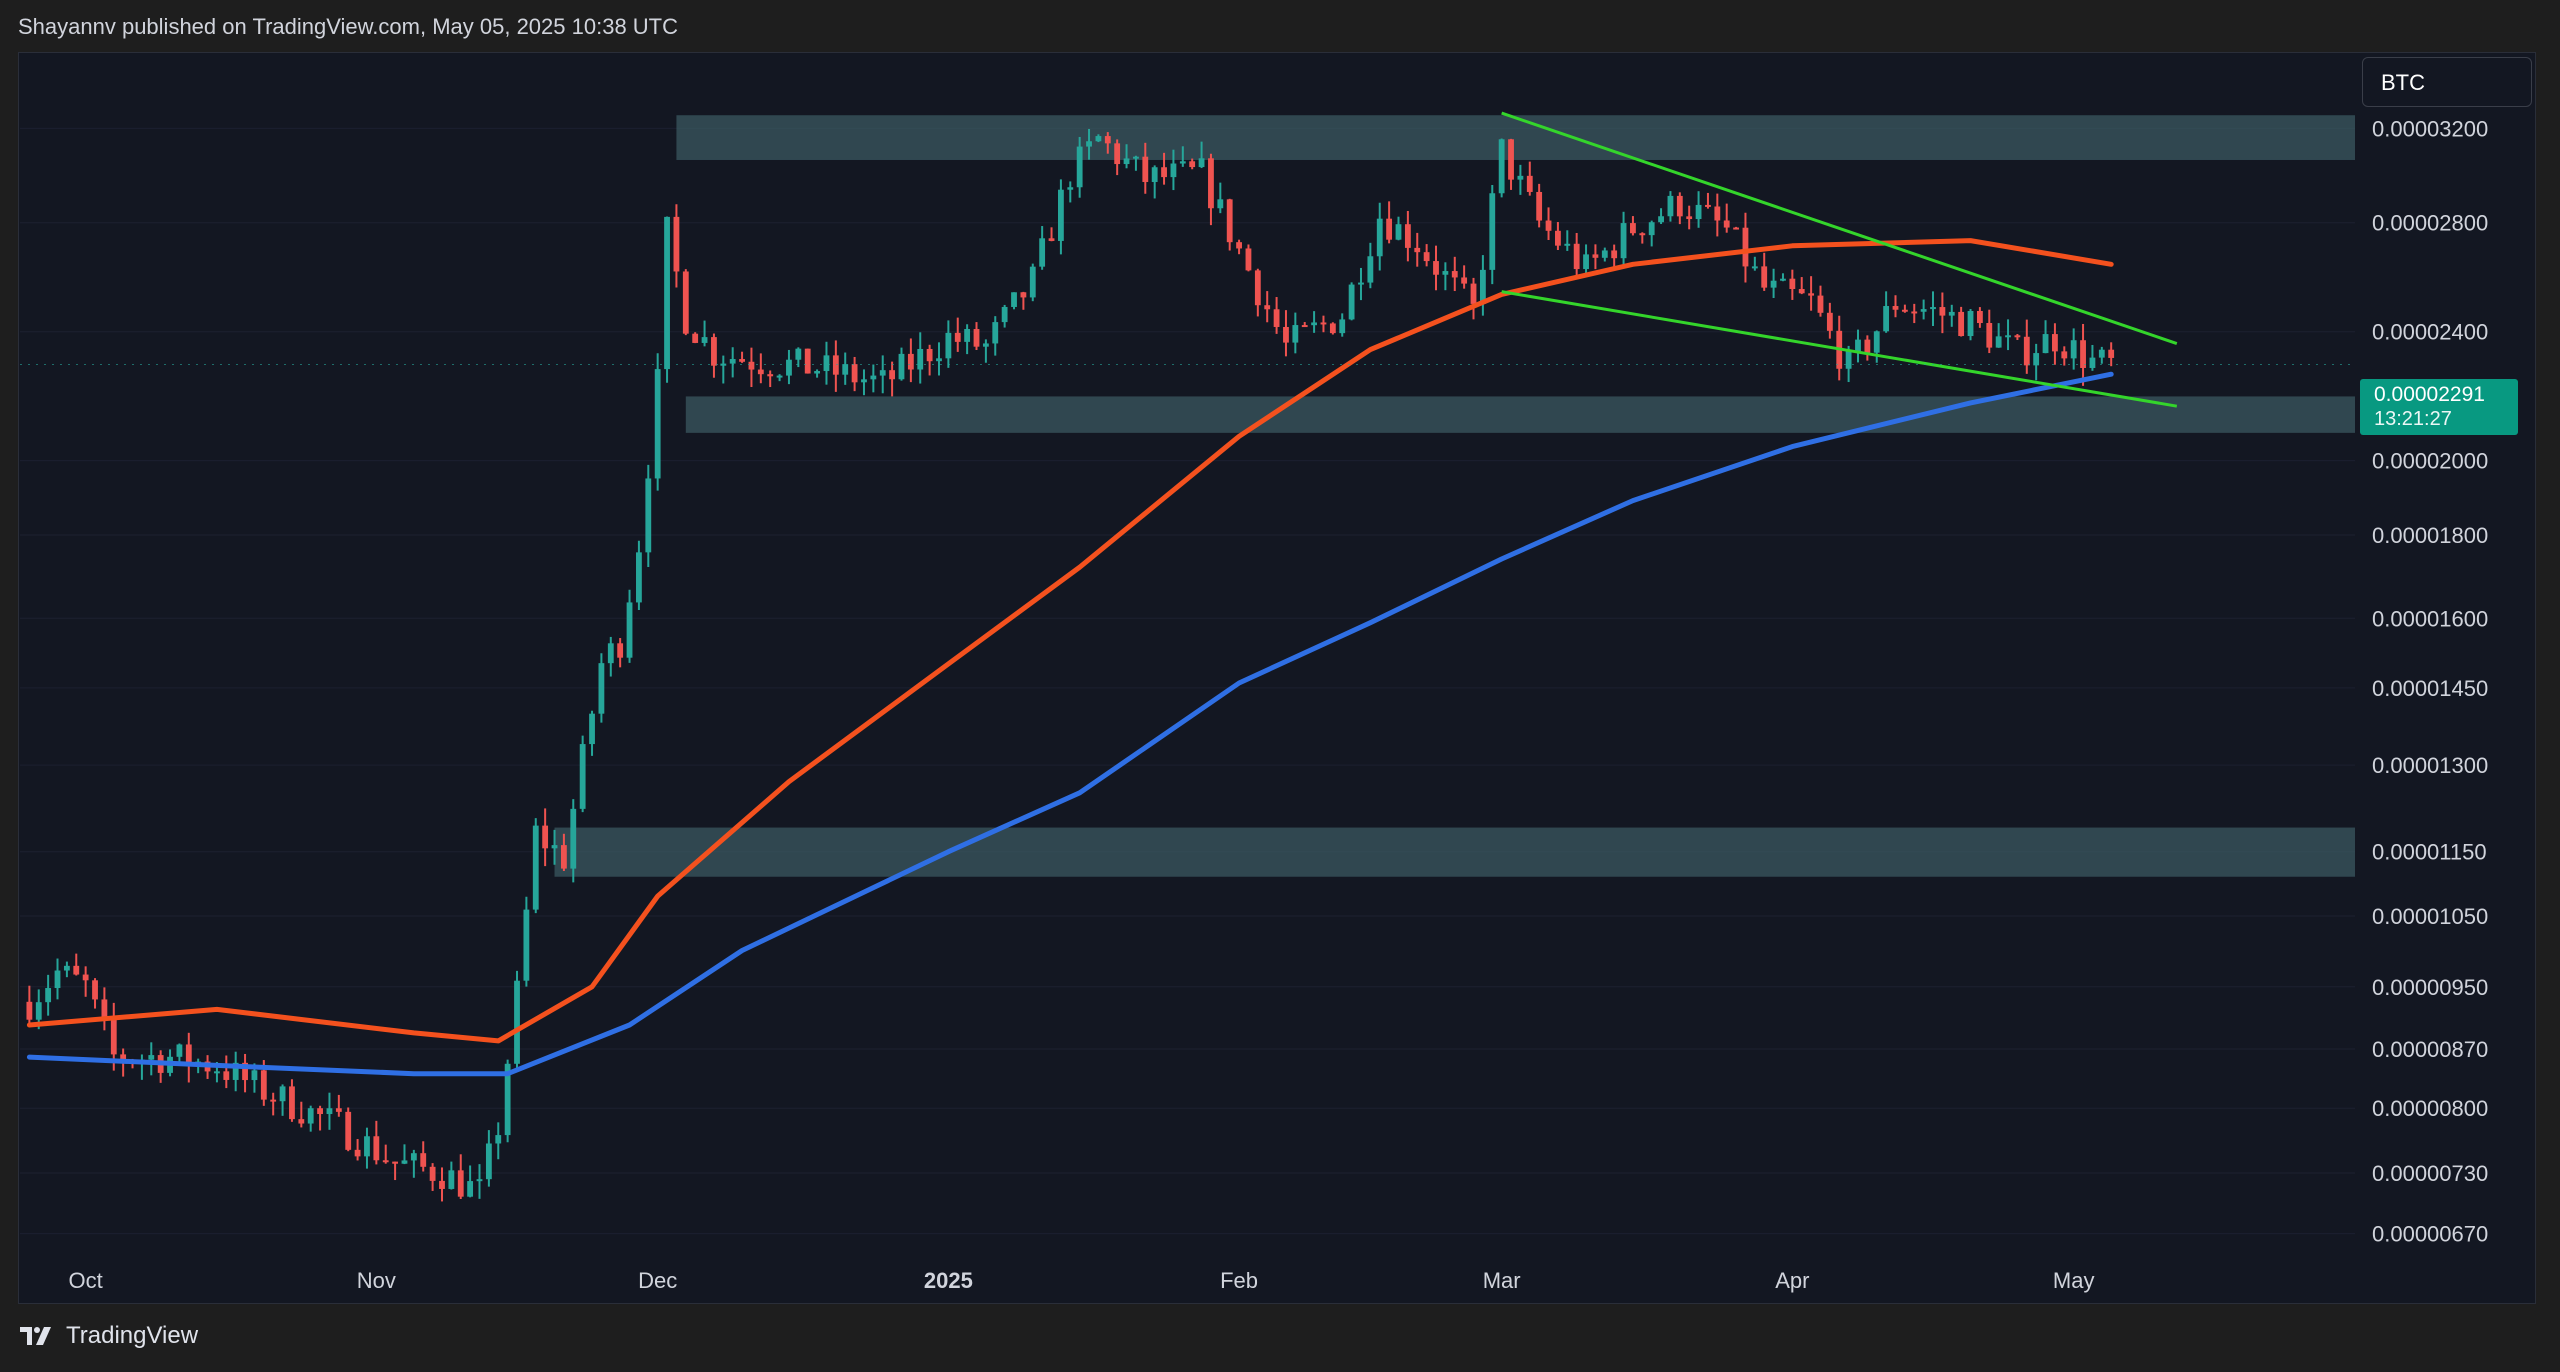 The height and width of the screenshot is (1372, 2560). Describe the element at coordinates (108, 1336) in the screenshot. I see `footer-brand: TradingView` at that location.